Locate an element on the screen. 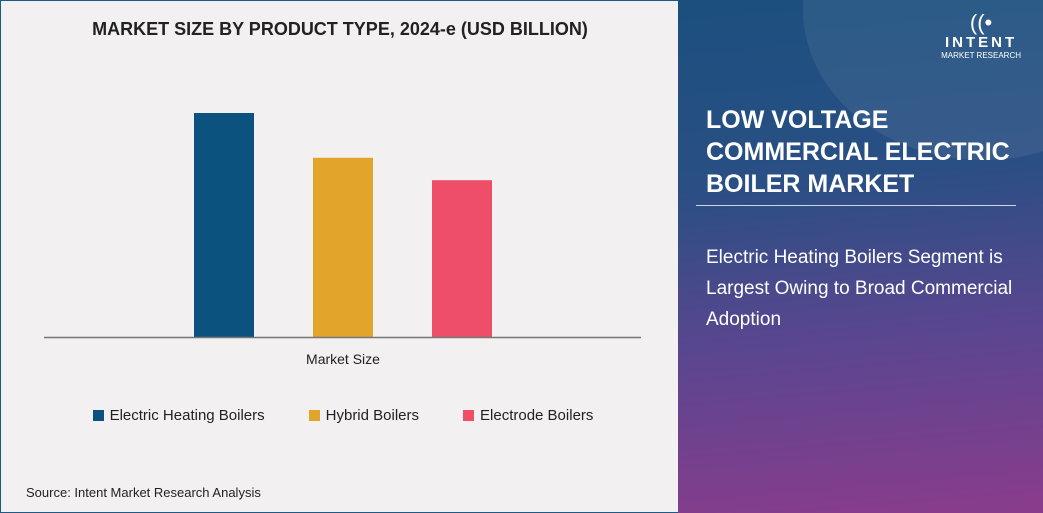 The image size is (1043, 513). intent-logo: ((• INTENT MARKET RESEARCH is located at coordinates (981, 35).